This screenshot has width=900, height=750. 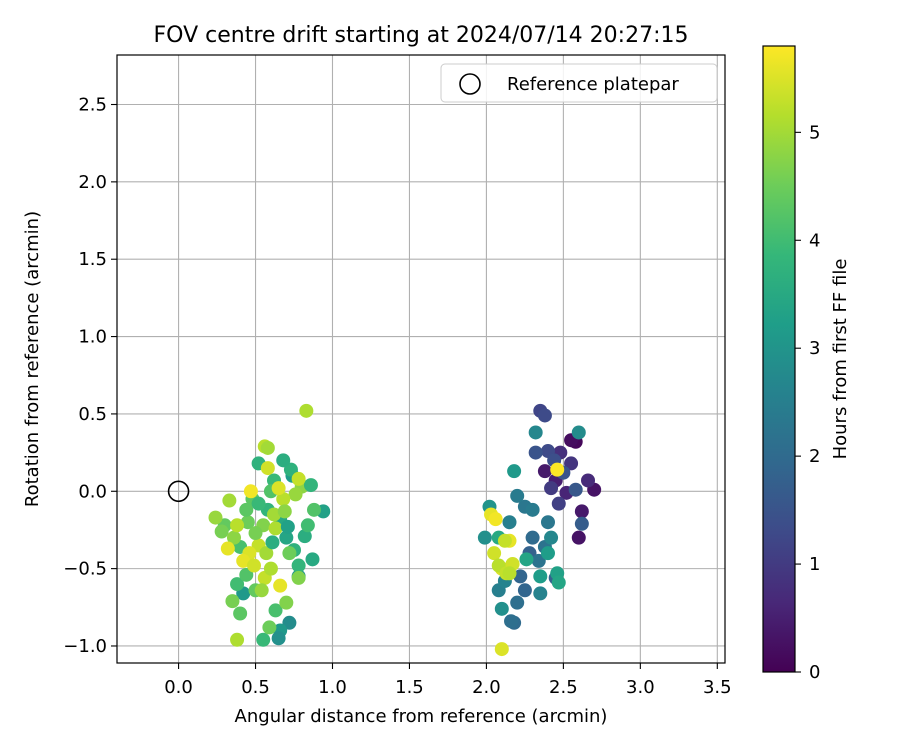 I want to click on y-tick-label: 2.0, so click(x=92, y=182).